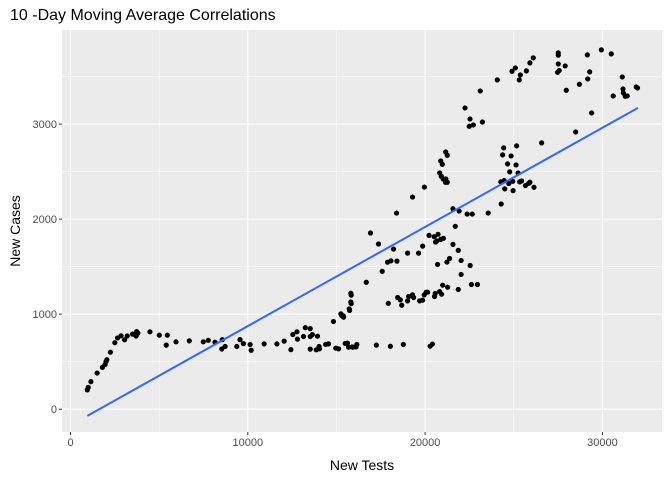  I want to click on y-tick-label: 1000, so click(45, 315).